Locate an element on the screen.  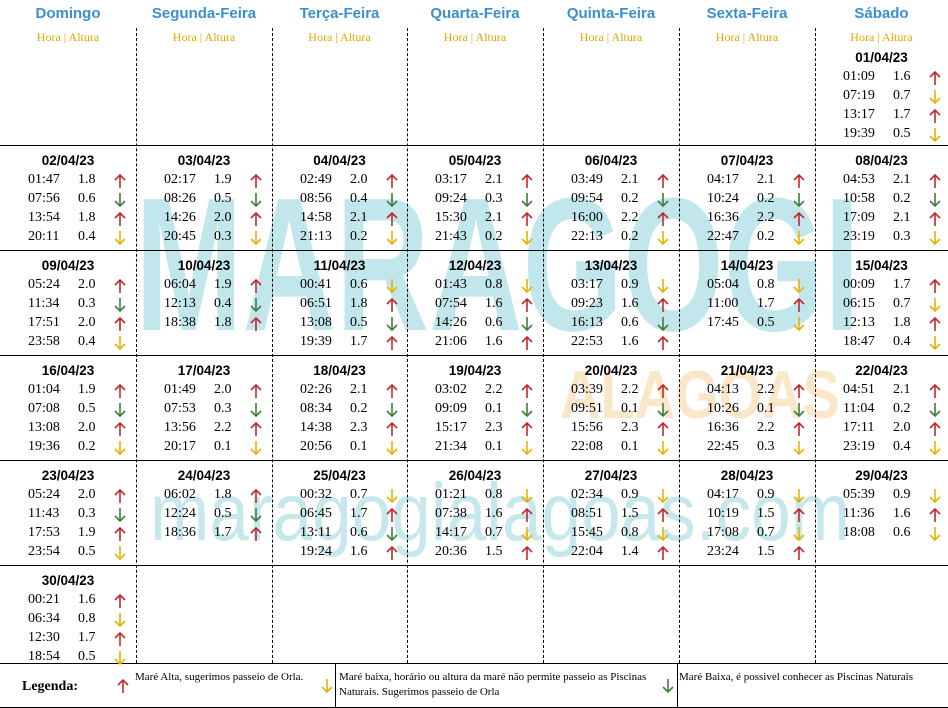
tide-height: 0.2 is located at coordinates (630, 198).